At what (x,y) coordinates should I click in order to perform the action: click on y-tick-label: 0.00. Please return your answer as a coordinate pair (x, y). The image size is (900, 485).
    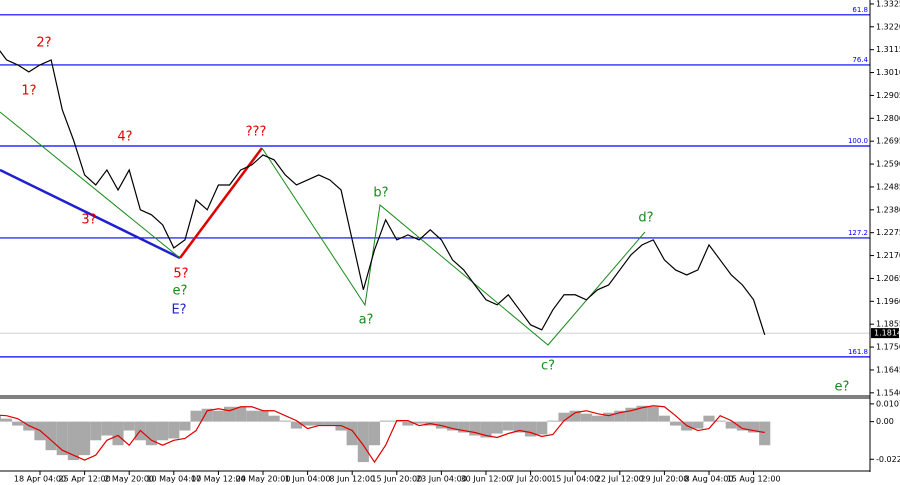
    Looking at the image, I should click on (885, 421).